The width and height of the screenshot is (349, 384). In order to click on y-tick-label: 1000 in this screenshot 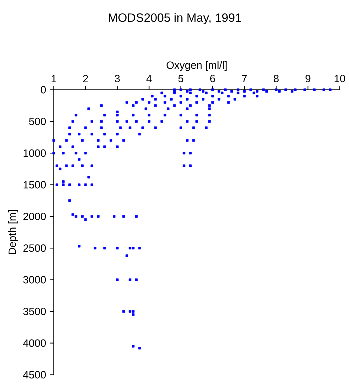, I will do `click(35, 154)`.